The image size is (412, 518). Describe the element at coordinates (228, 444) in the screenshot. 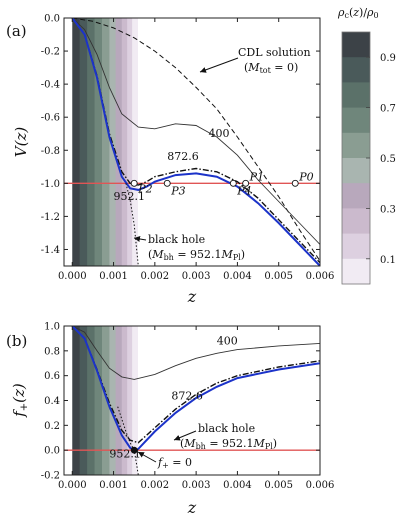

I see `bh-sublabel-b: (Mbh = 952.1MPl)` at that location.